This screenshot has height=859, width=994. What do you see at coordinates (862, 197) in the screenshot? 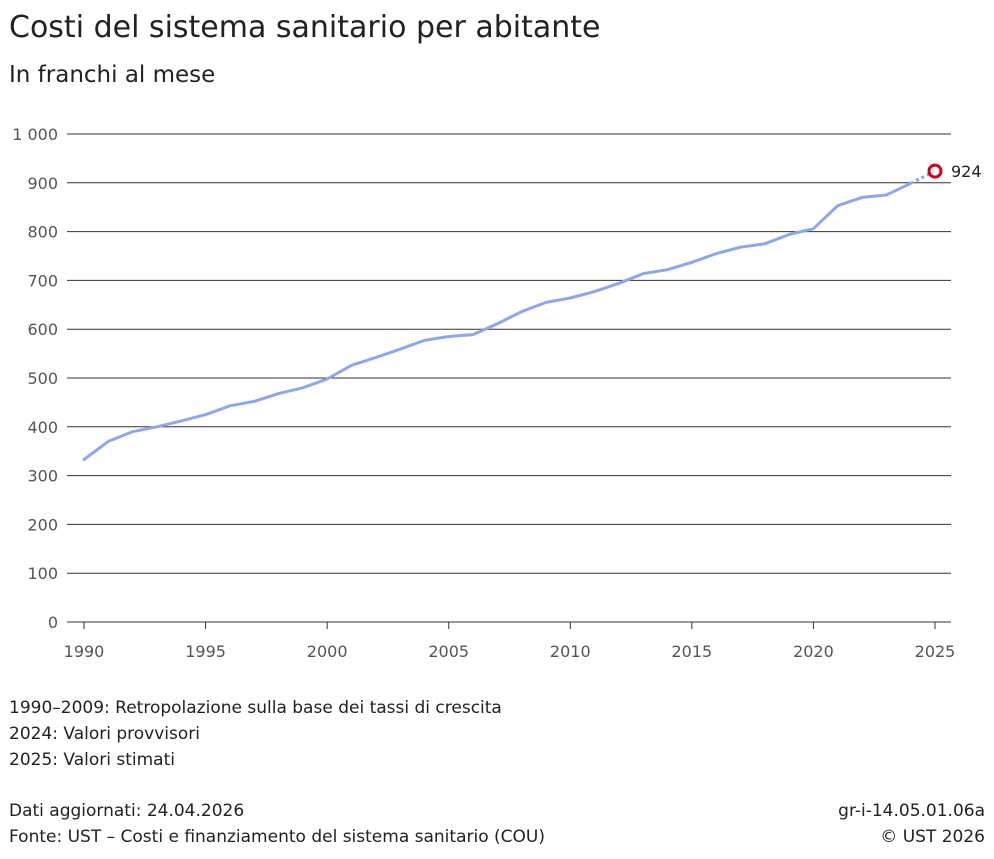
I see `data-point-2022` at bounding box center [862, 197].